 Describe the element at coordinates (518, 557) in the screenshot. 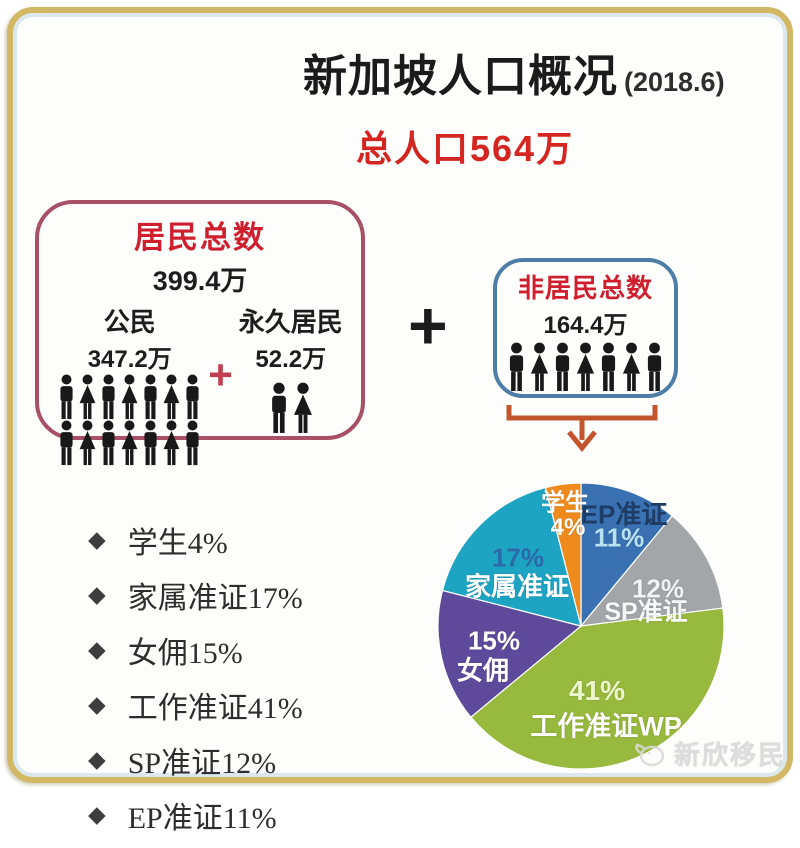

I see `pie-pct-dependent: 17%` at that location.